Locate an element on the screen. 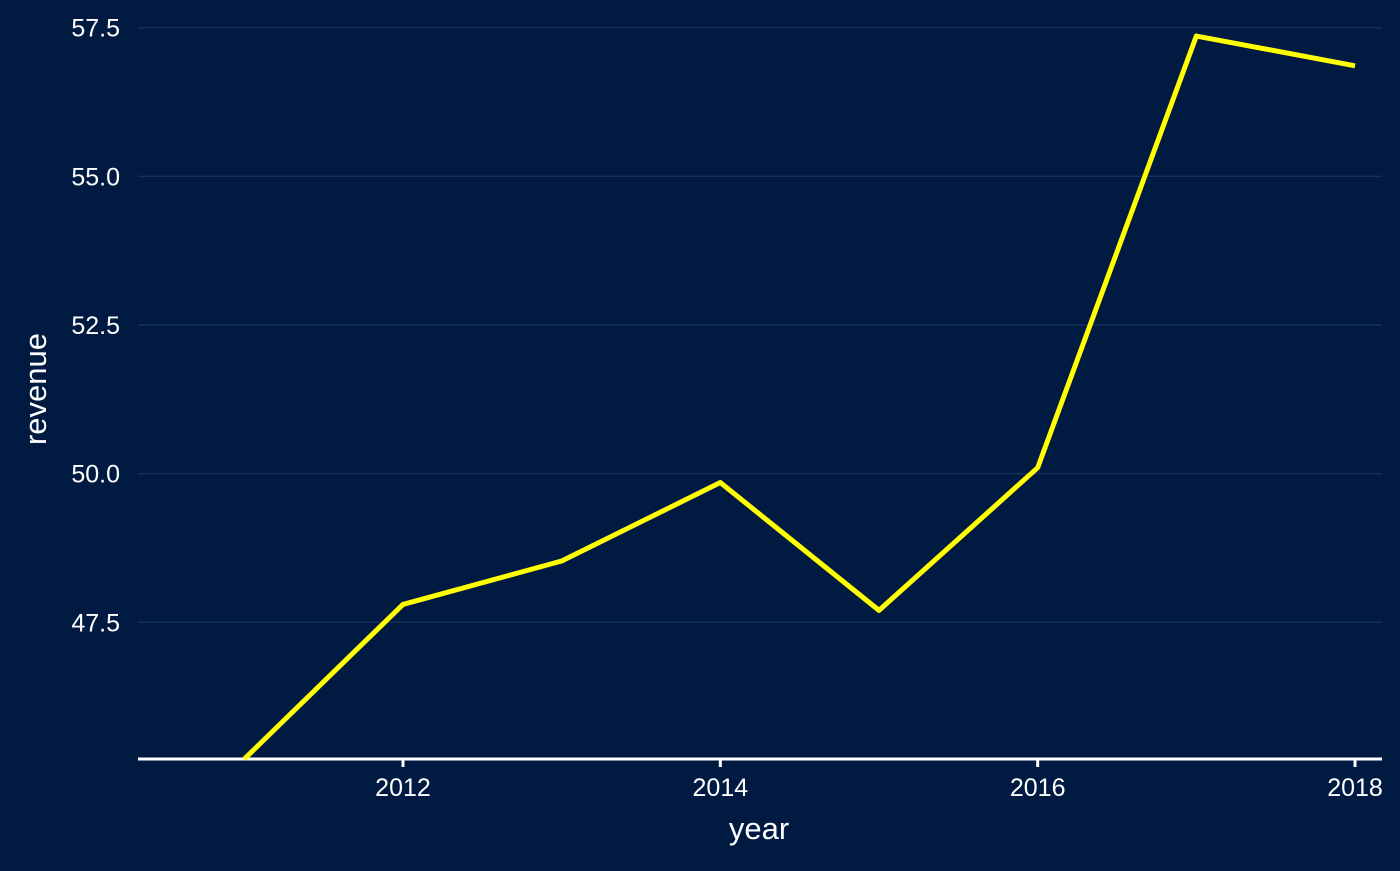 This screenshot has height=871, width=1400. y-tick-label: 50.0 is located at coordinates (95, 475).